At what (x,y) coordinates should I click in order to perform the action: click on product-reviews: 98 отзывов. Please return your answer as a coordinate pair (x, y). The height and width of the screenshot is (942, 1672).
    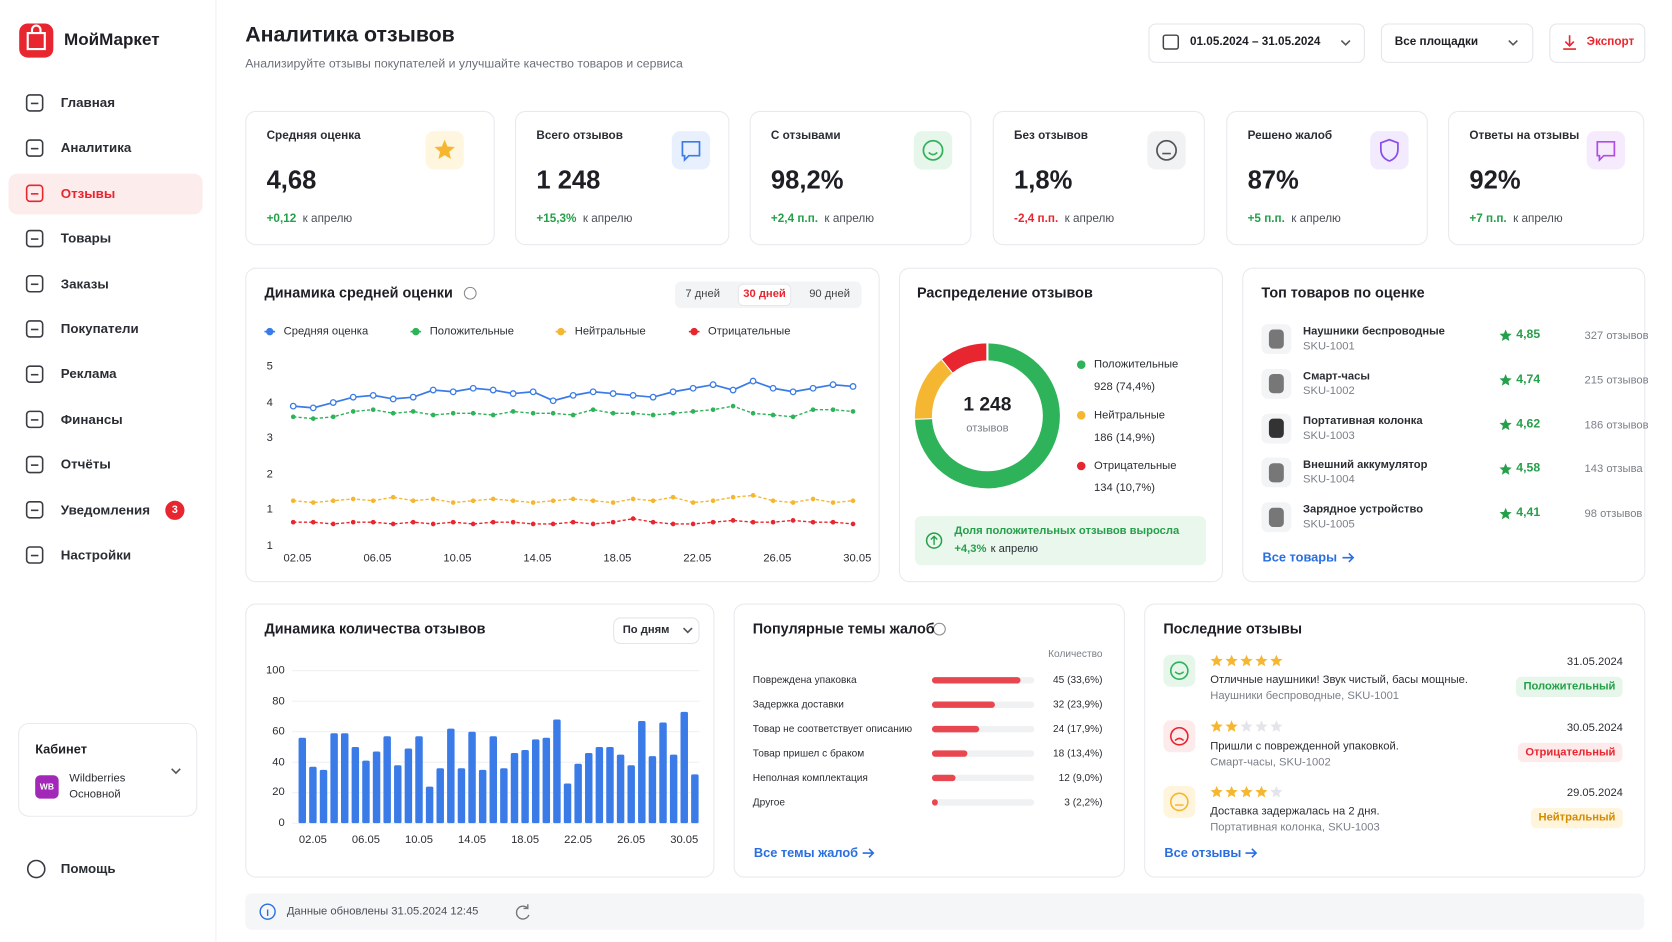
    Looking at the image, I should click on (1613, 514).